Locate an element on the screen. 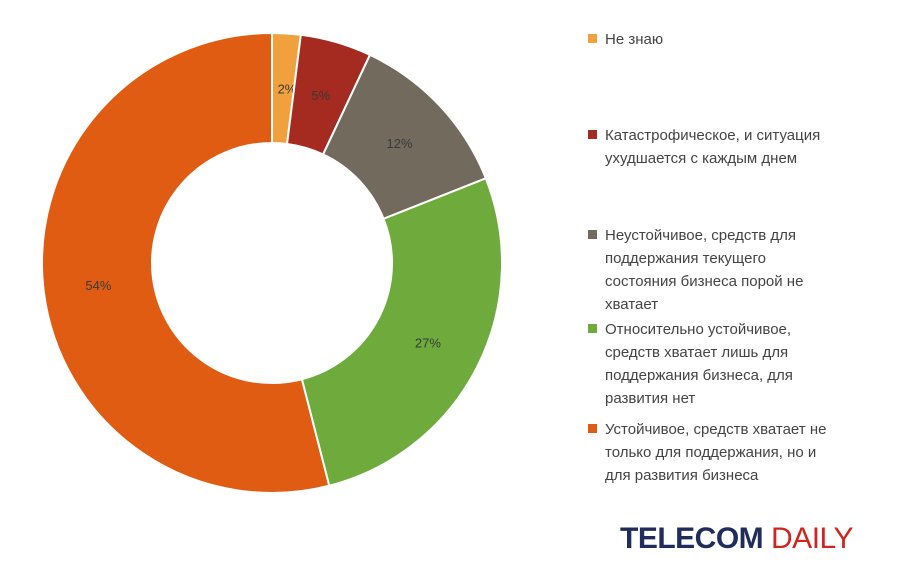 This screenshot has height=576, width=898. slice-label-2: 5% is located at coordinates (320, 95).